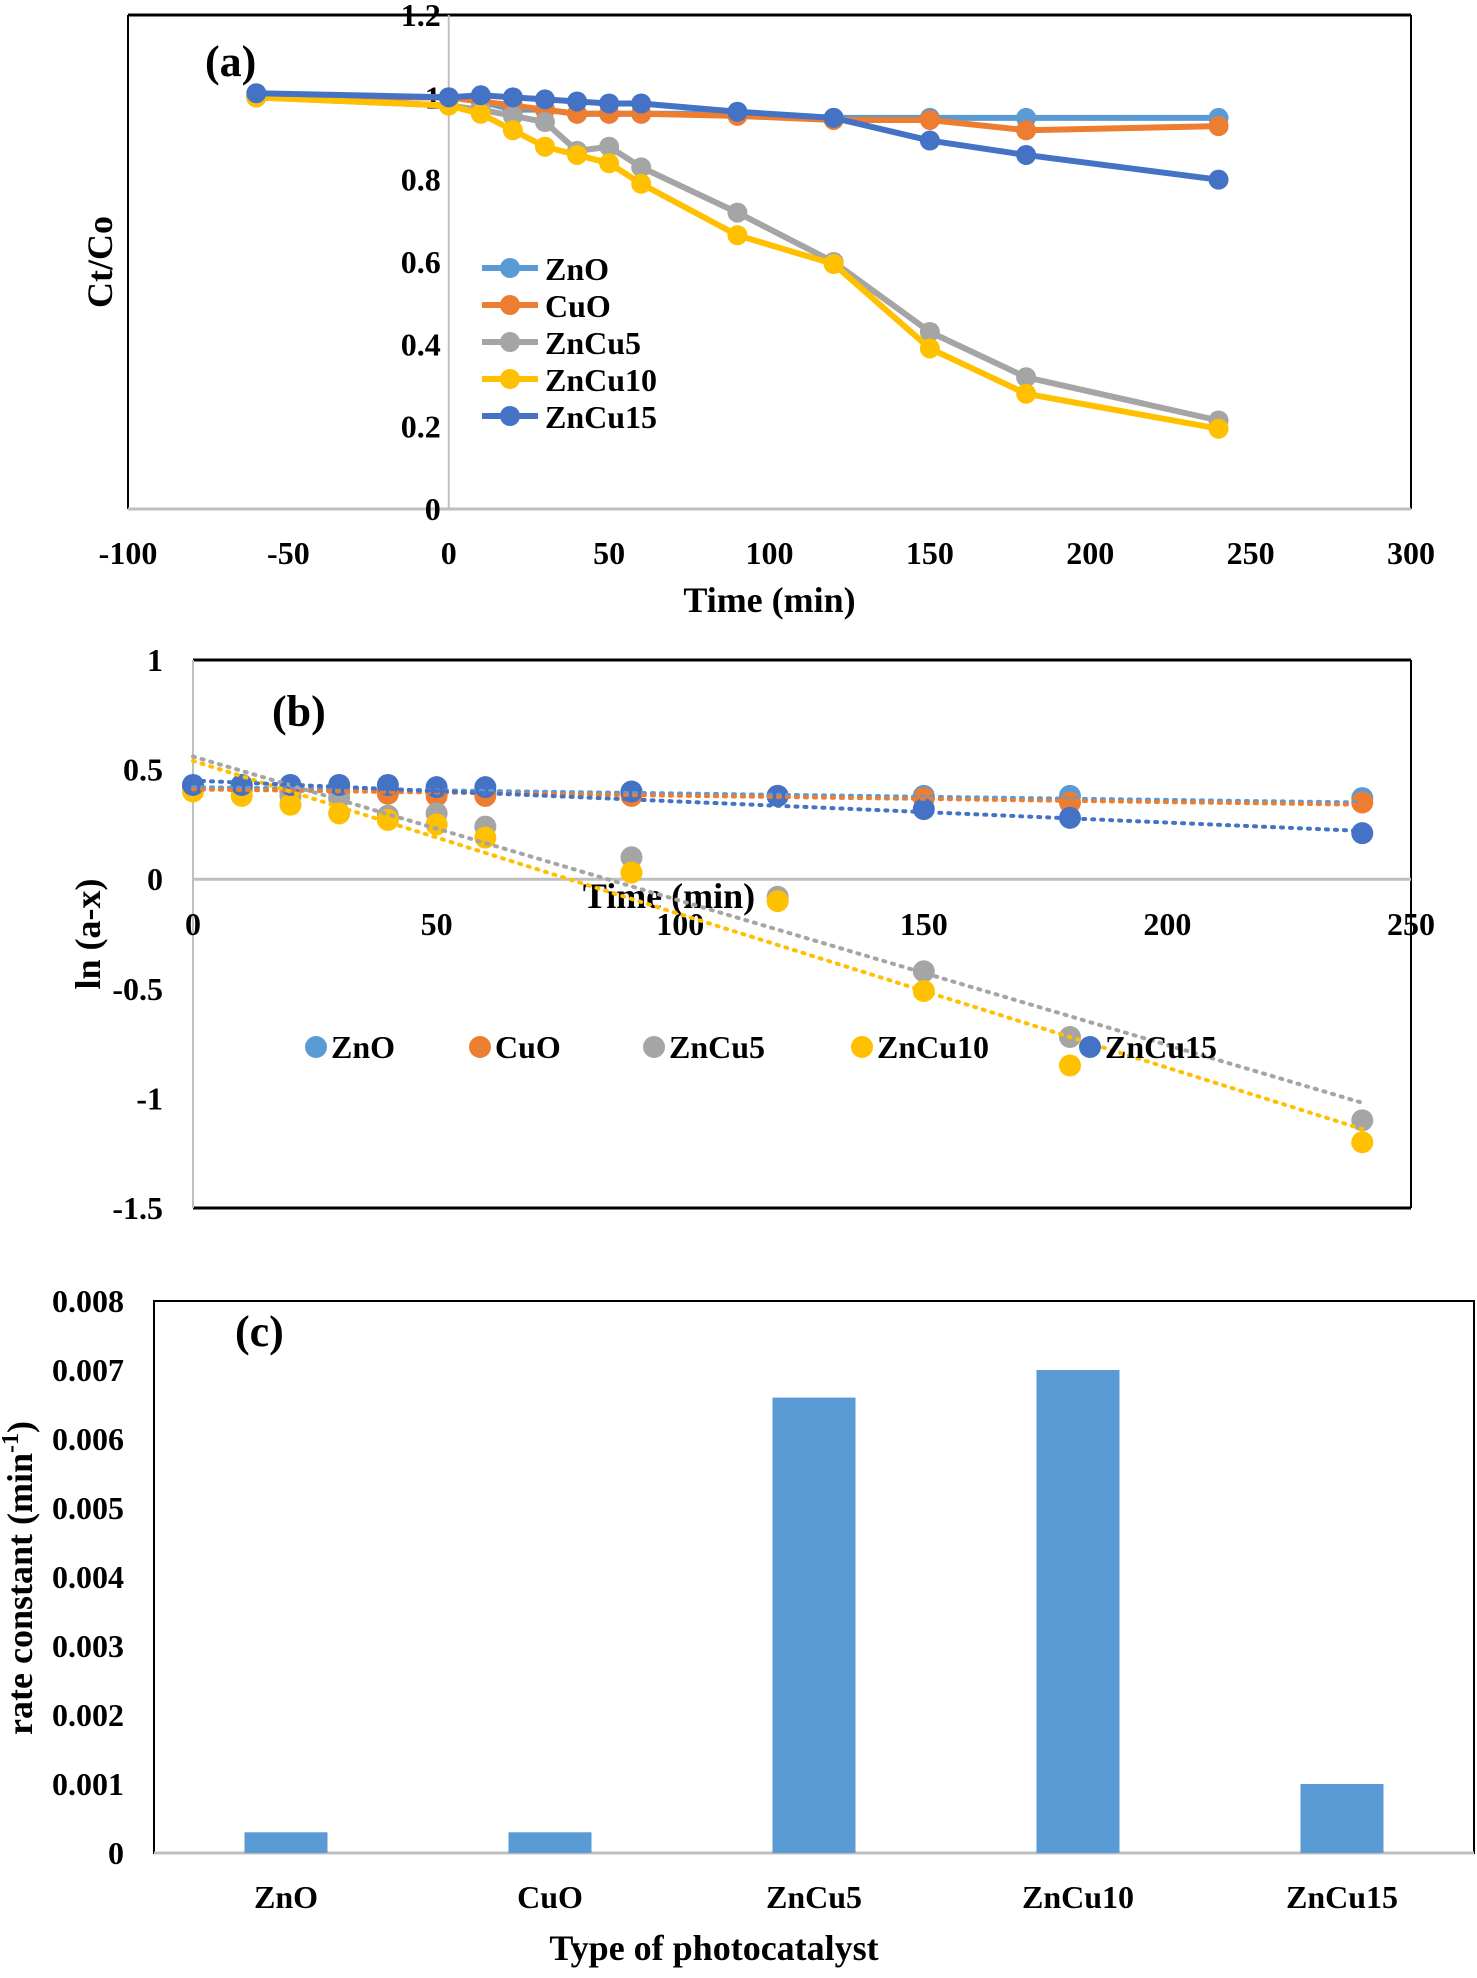  What do you see at coordinates (88, 934) in the screenshot?
I see `y-axis-title: ln (a-x)` at bounding box center [88, 934].